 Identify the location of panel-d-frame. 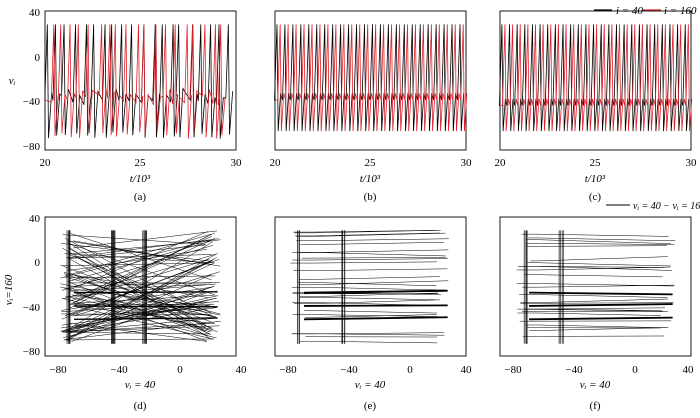
(140, 286).